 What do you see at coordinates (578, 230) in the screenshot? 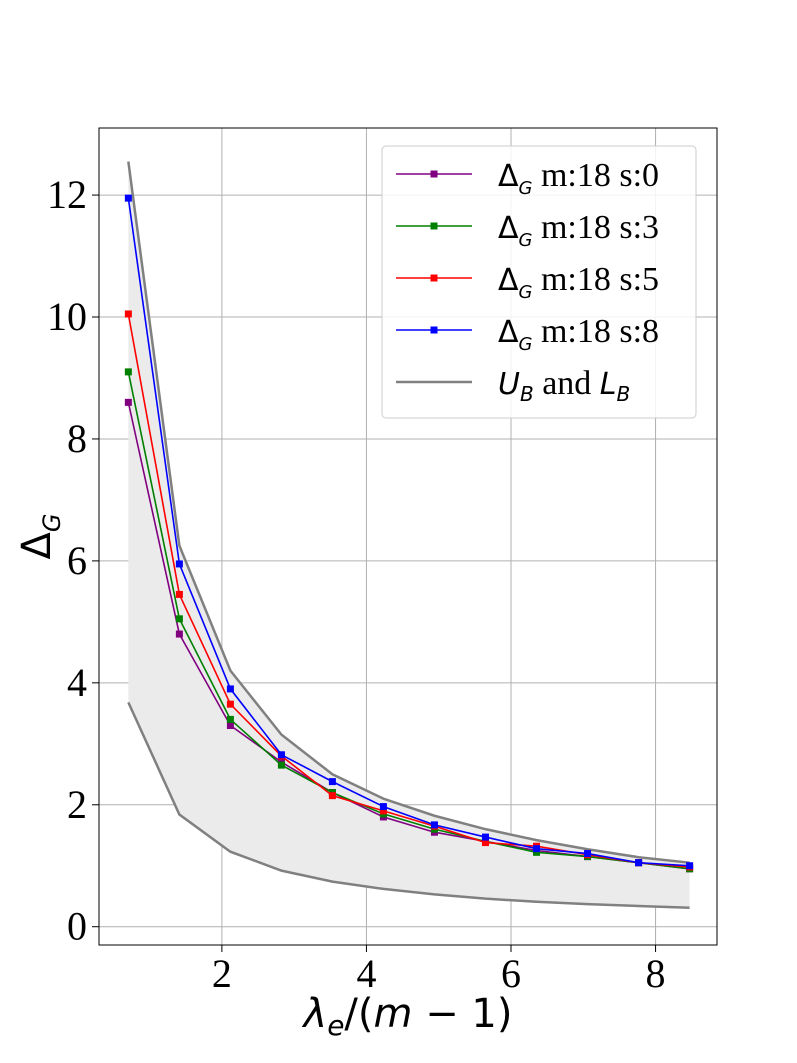
I see `legend-label: ΔG m:18 s:3` at bounding box center [578, 230].